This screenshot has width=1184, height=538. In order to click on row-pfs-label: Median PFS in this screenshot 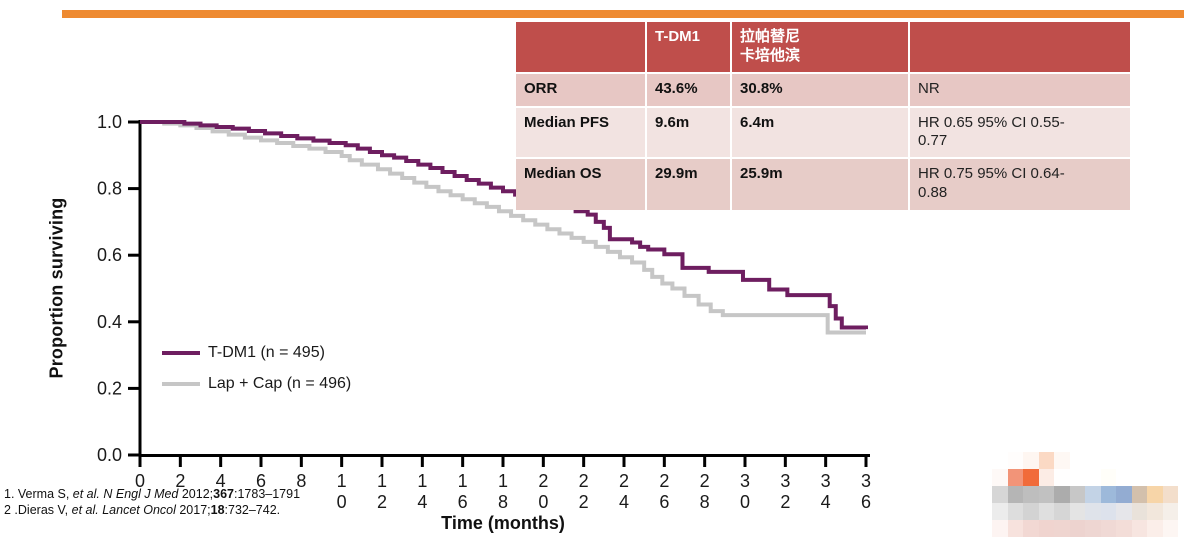, I will do `click(580, 131)`.